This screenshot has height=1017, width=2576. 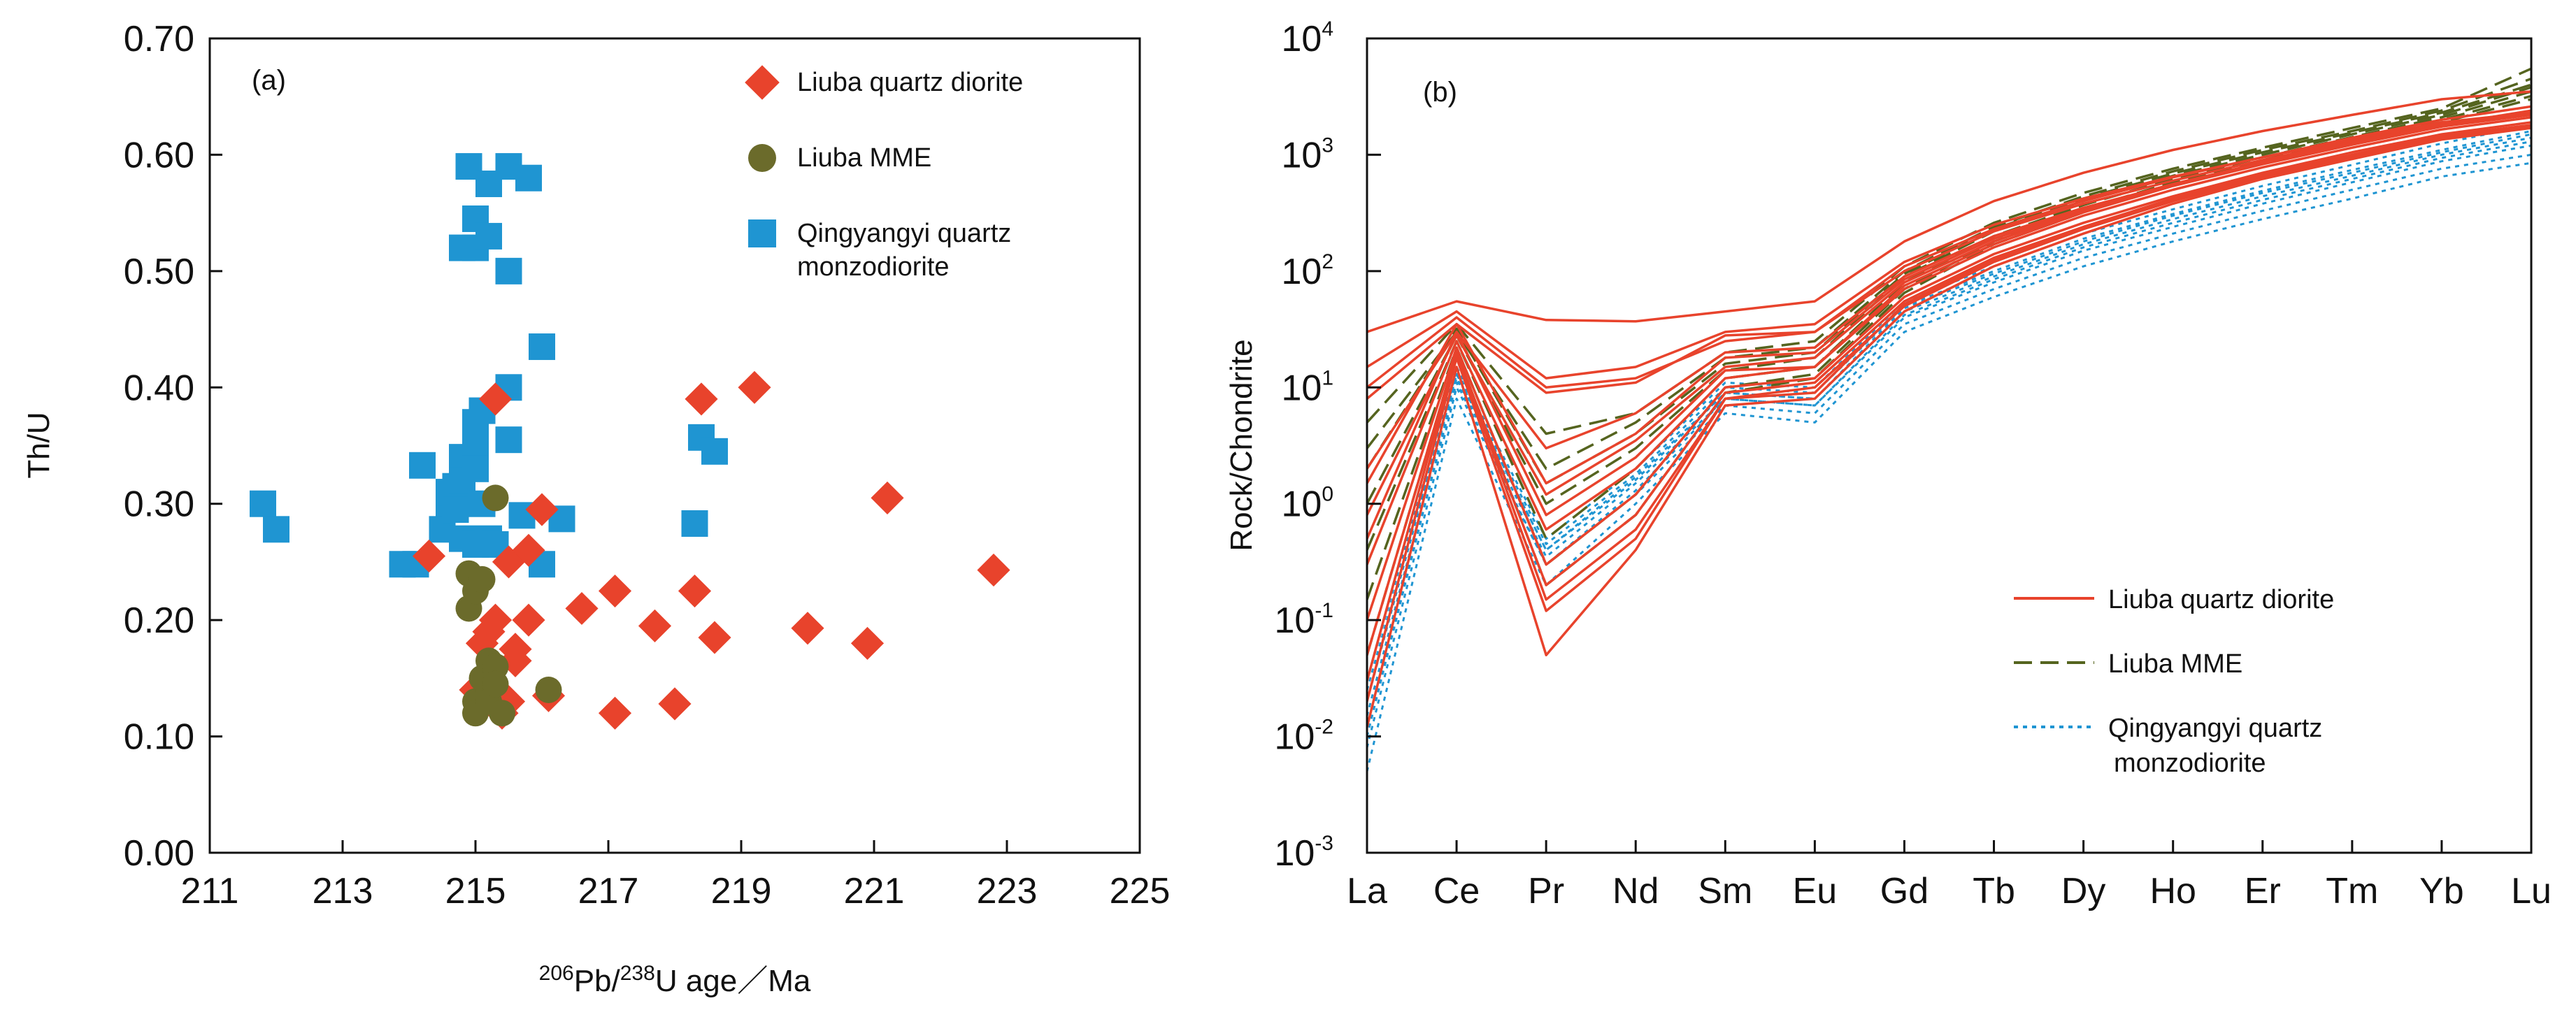 What do you see at coordinates (1241, 445) in the screenshot?
I see `panel-b-y-axis-title: Rock/Chondrite` at bounding box center [1241, 445].